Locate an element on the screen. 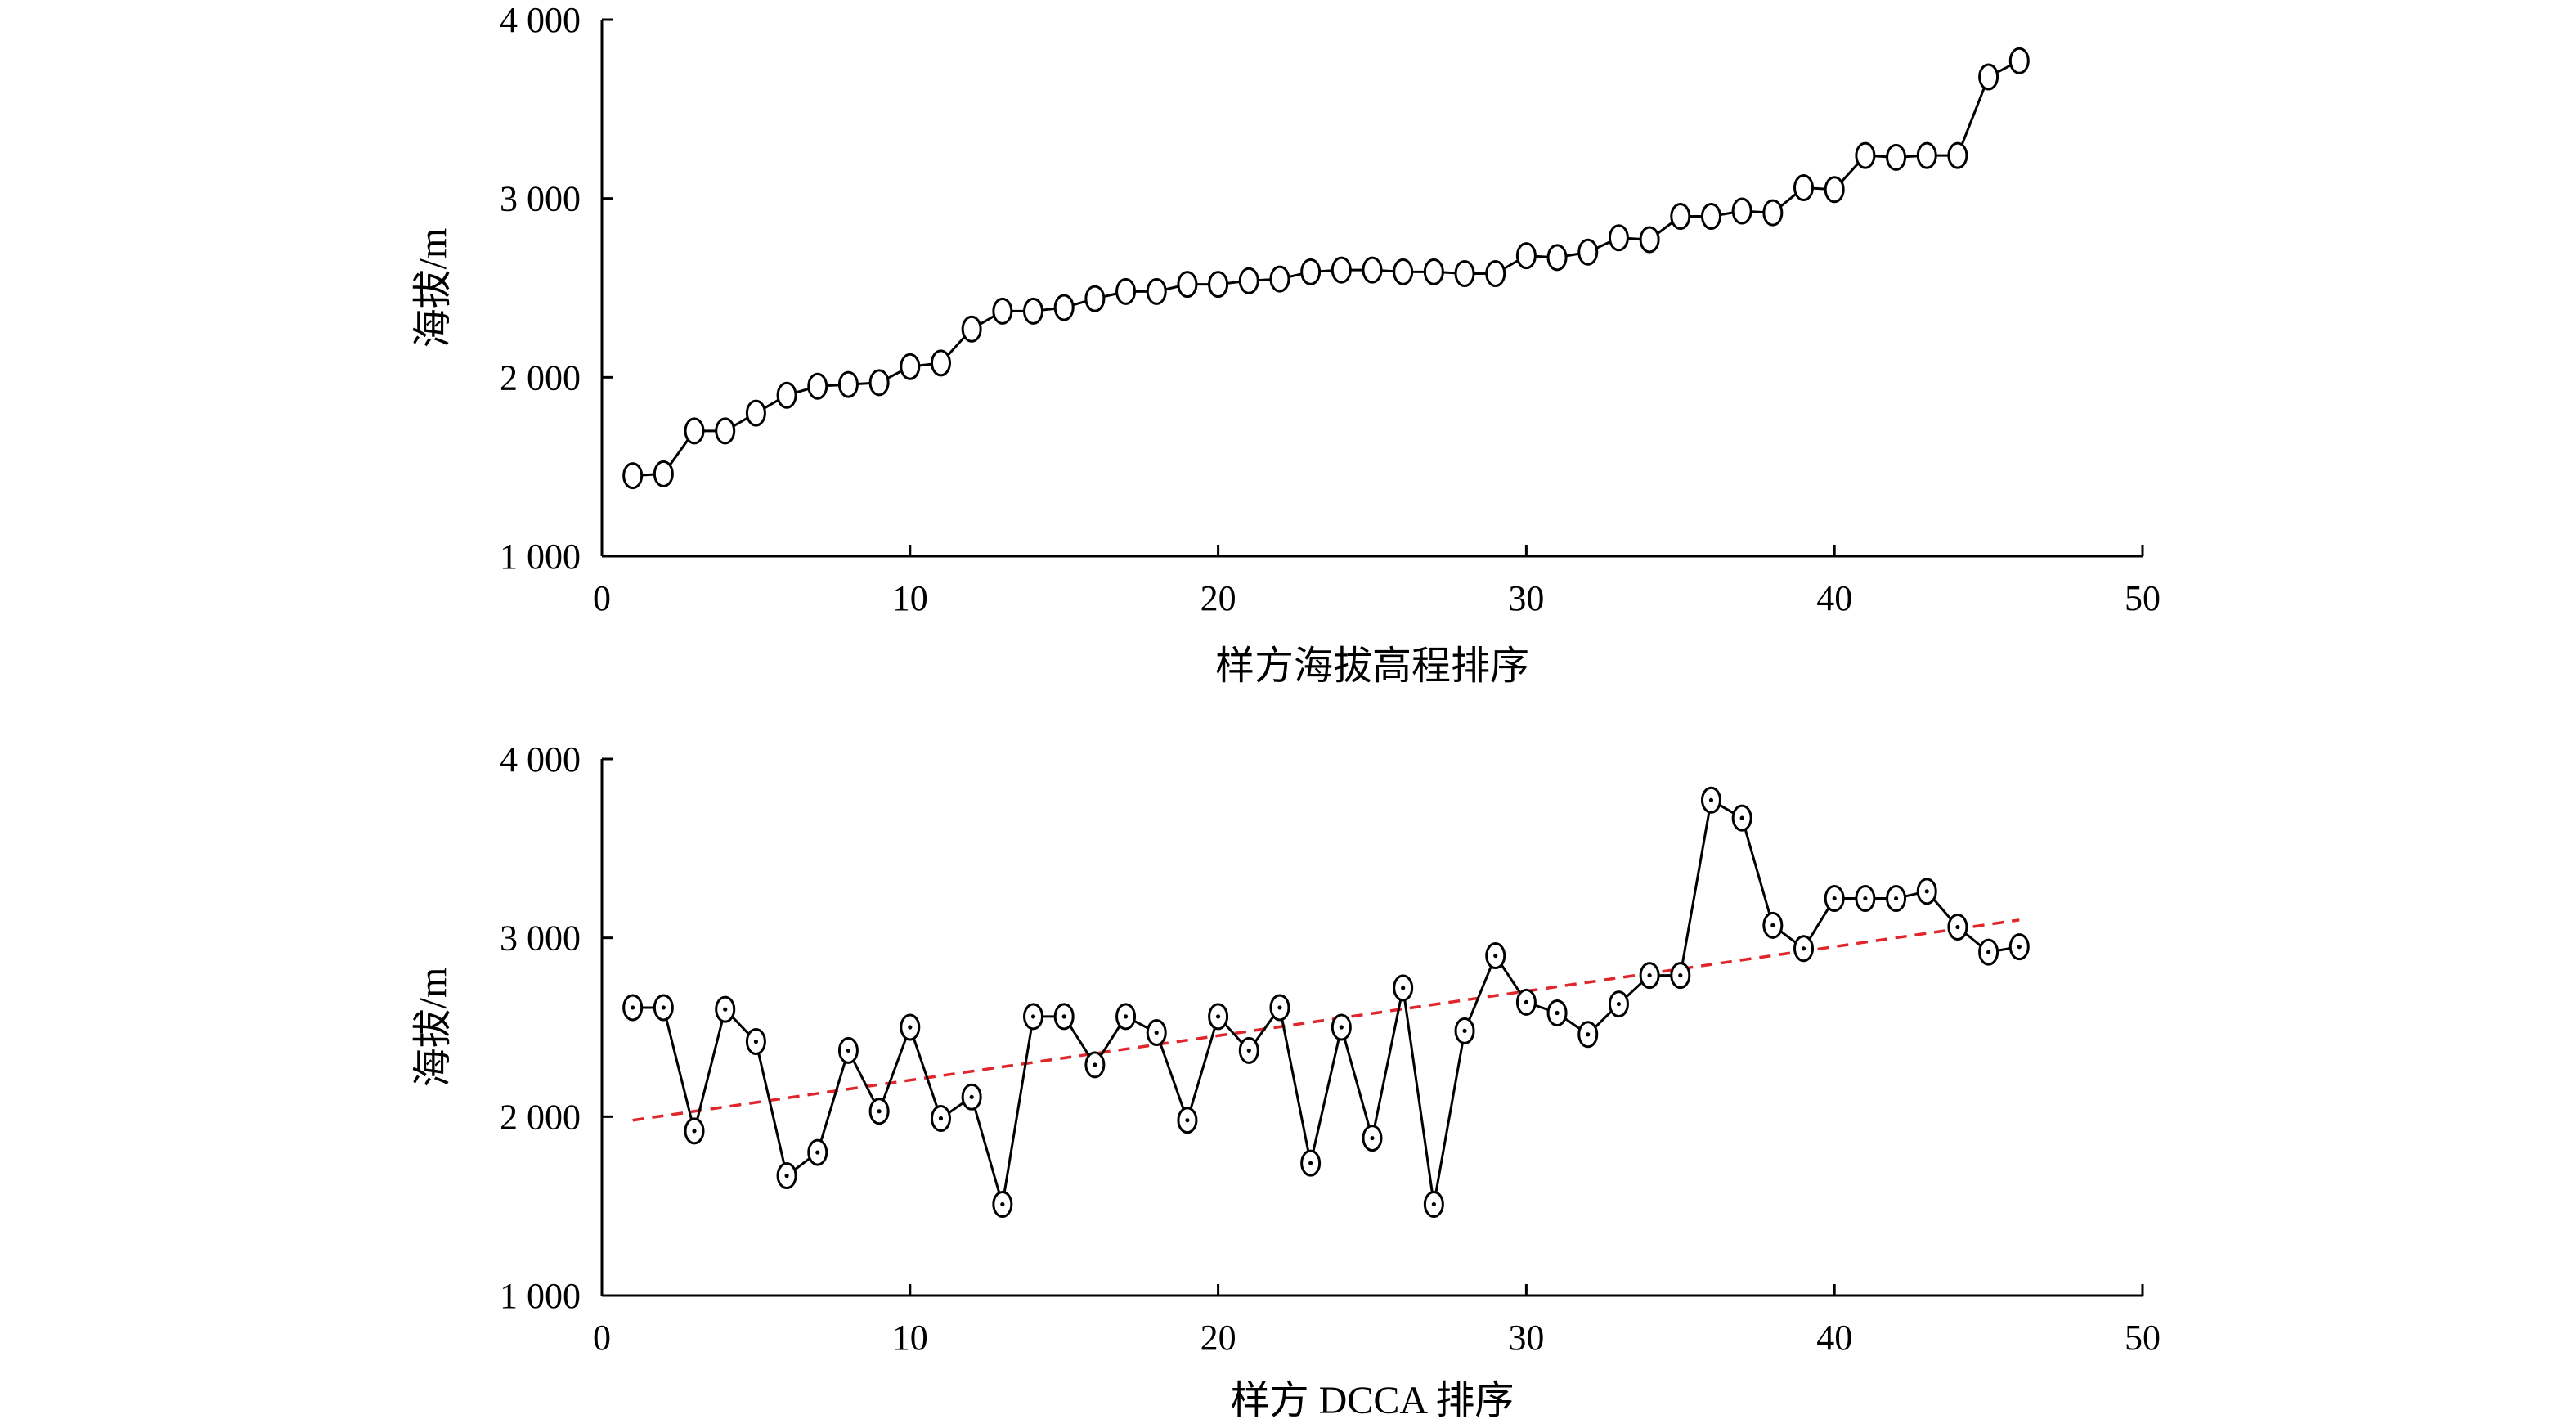 Image resolution: width=2576 pixels, height=1428 pixels. trend-line is located at coordinates (1326, 1020).